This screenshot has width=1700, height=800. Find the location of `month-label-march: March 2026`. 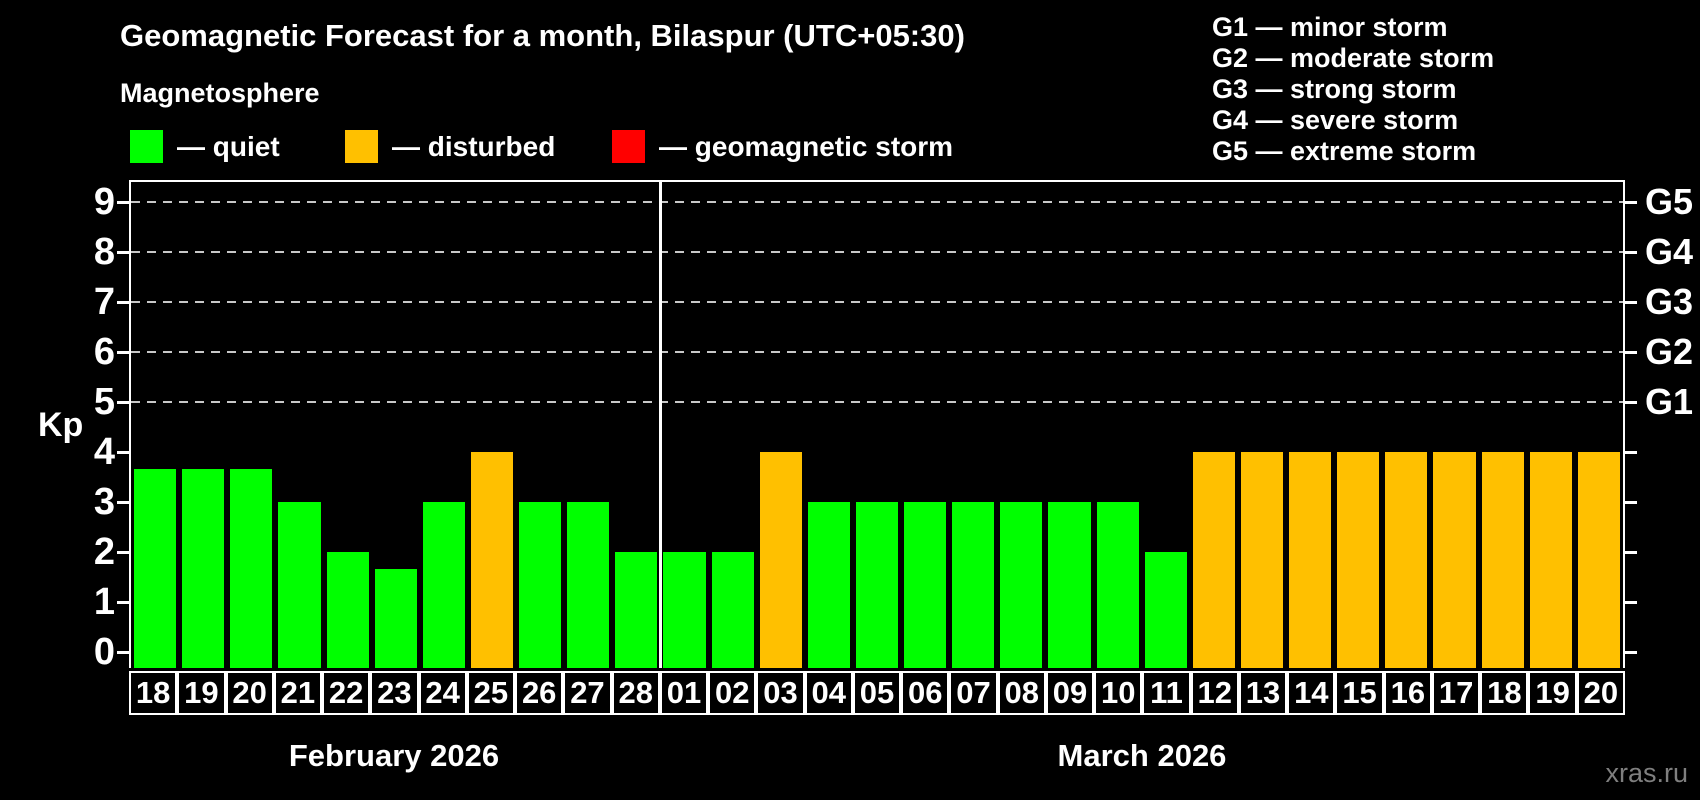

month-label-march: March 2026 is located at coordinates (1142, 755).